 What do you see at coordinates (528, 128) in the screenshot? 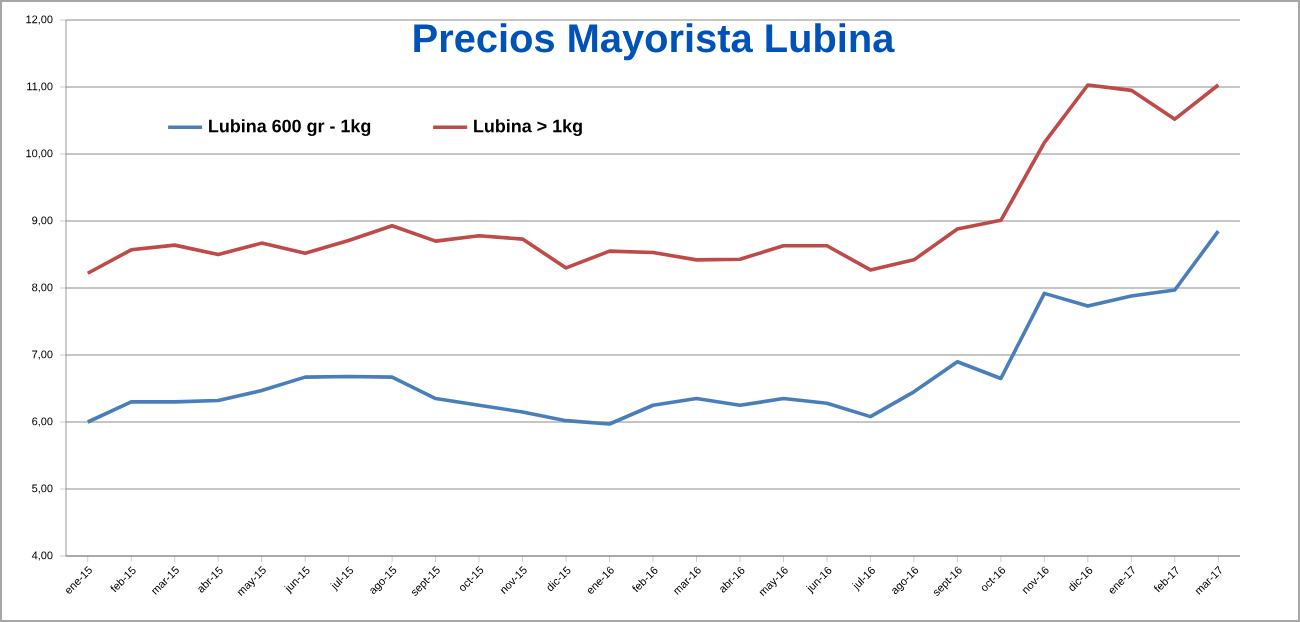
I see `legend-label: Lubina > 1kg` at bounding box center [528, 128].